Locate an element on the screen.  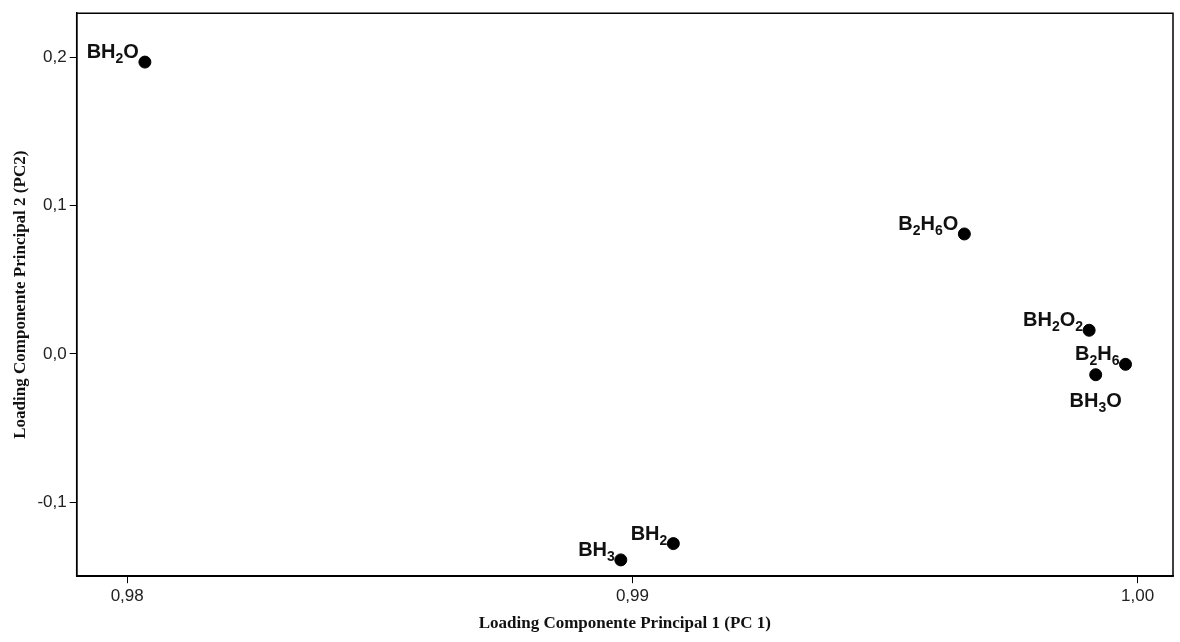
y-tick-label: -0,1 is located at coordinates (52, 501).